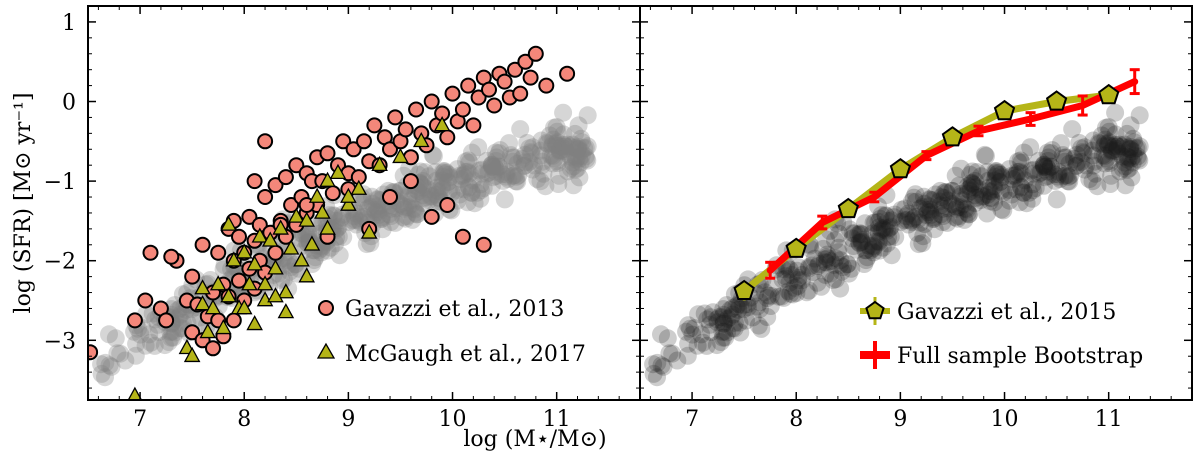 Image resolution: width=1200 pixels, height=459 pixels. I want to click on x-tick-label: 8, so click(796, 419).